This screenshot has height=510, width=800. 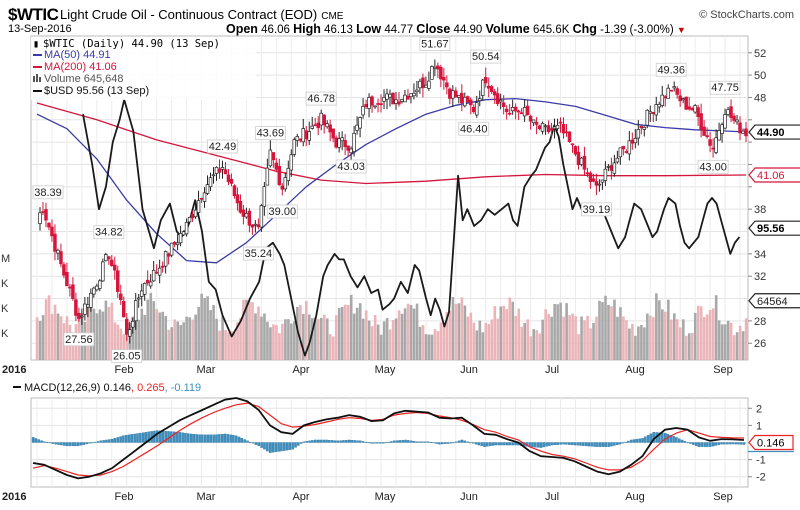 I want to click on price-tag-label: 64564, so click(x=772, y=302).